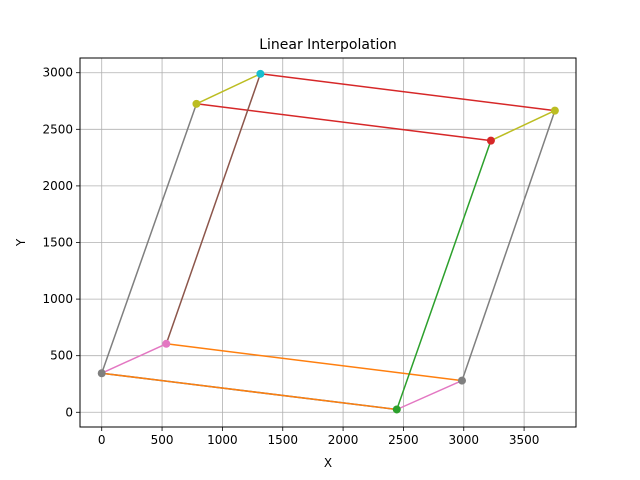 The width and height of the screenshot is (640, 480). I want to click on y-tick-label: 0, so click(69, 412).